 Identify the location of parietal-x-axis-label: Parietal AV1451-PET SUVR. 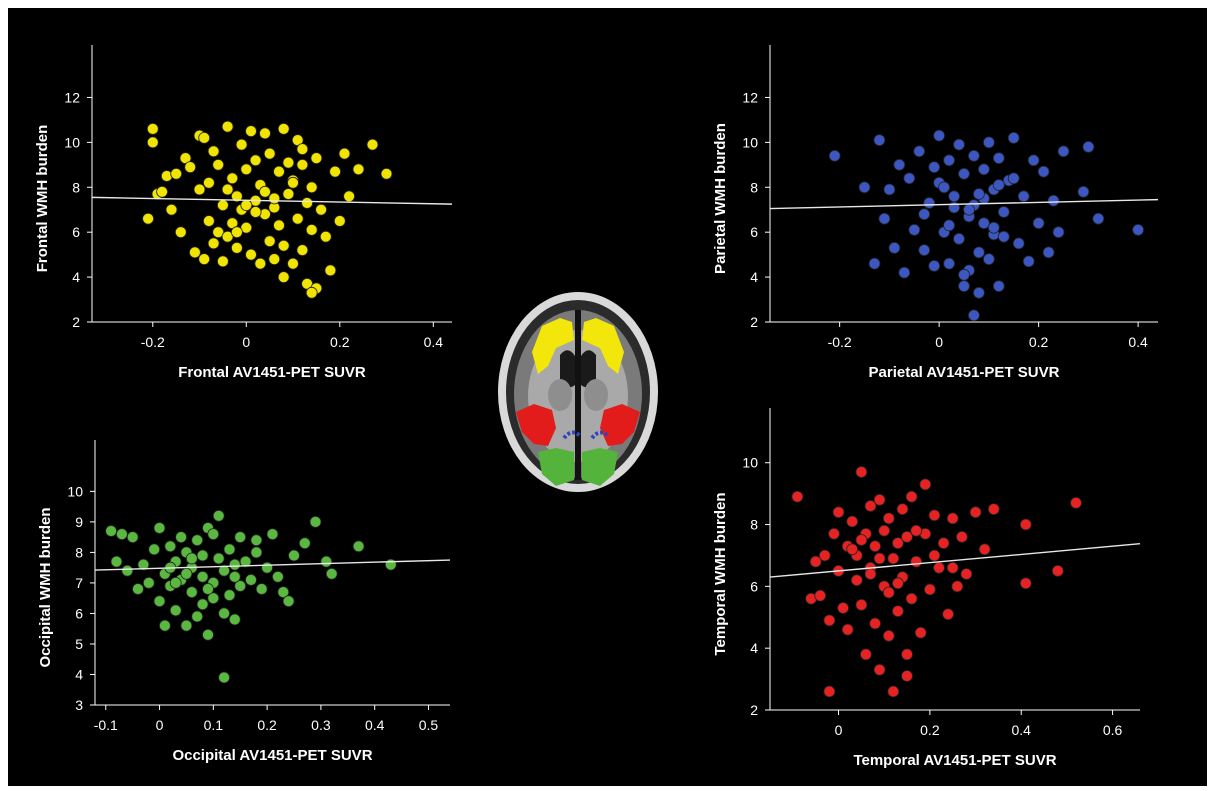
(964, 372).